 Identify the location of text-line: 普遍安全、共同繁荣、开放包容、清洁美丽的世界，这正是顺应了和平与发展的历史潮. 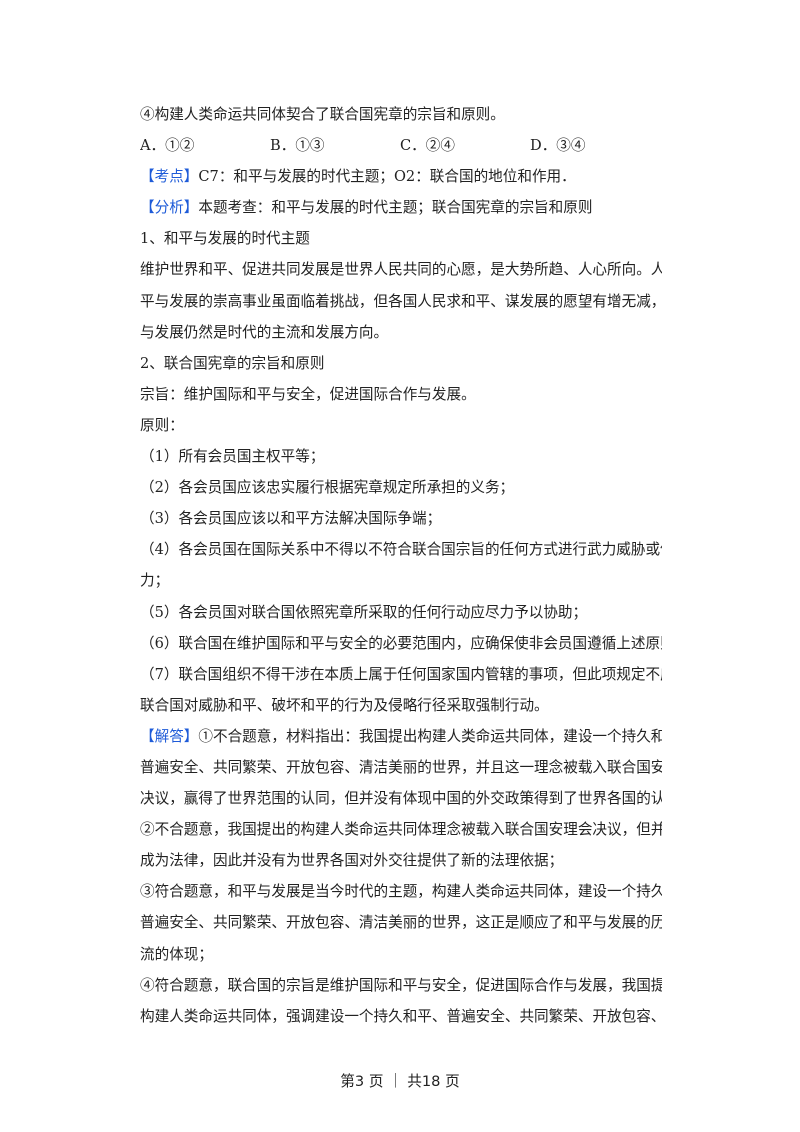
(401, 923).